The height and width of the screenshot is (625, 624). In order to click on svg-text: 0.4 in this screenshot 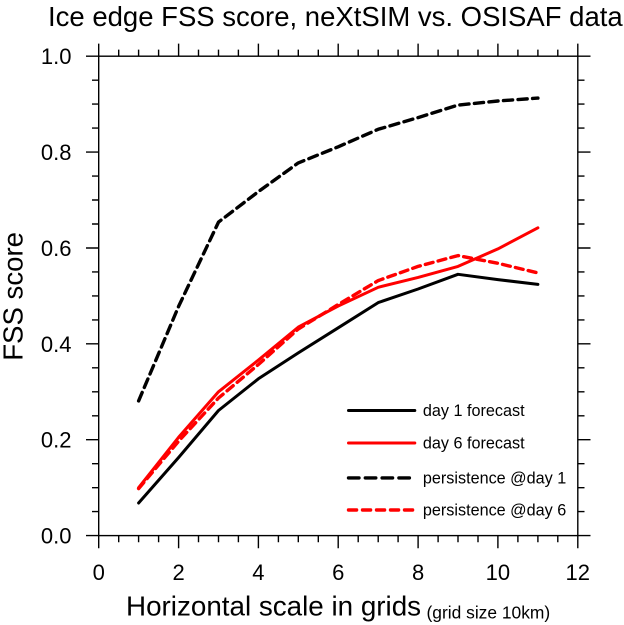, I will do `click(56, 344)`.